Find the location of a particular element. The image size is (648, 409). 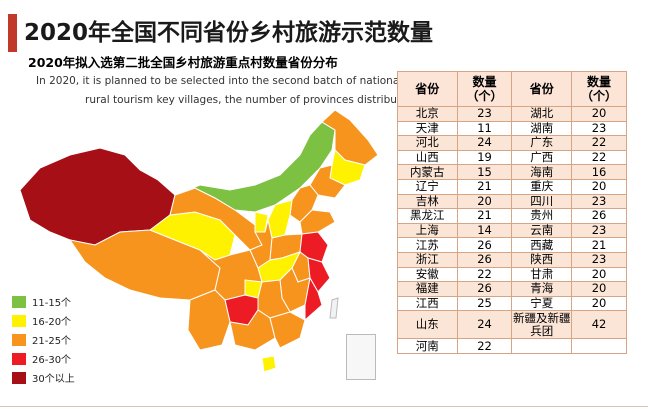

cell-province: 湖南 is located at coordinates (542, 128).